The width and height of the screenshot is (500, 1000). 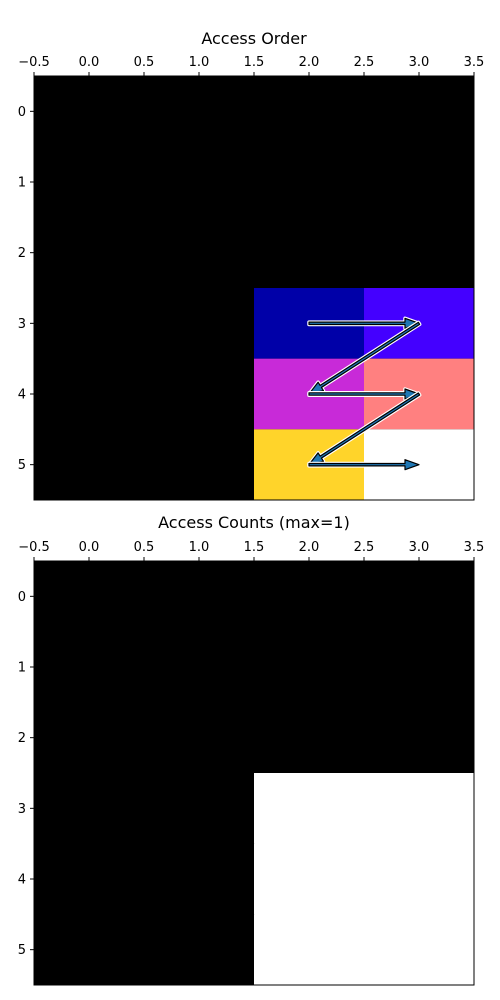 What do you see at coordinates (474, 62) in the screenshot?
I see `access-order-x-tick-label: 3.5` at bounding box center [474, 62].